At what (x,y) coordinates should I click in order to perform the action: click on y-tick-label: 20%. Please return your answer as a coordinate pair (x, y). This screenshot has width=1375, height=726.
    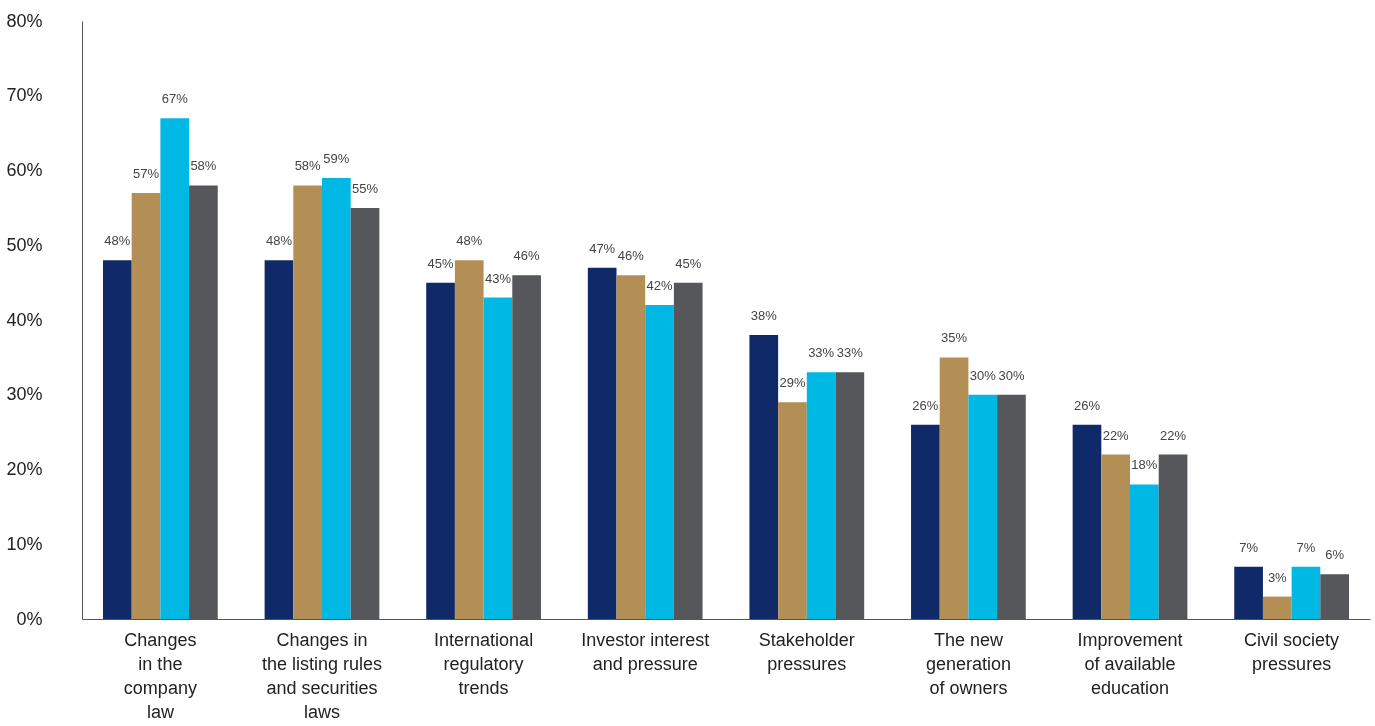
    Looking at the image, I should click on (24, 469).